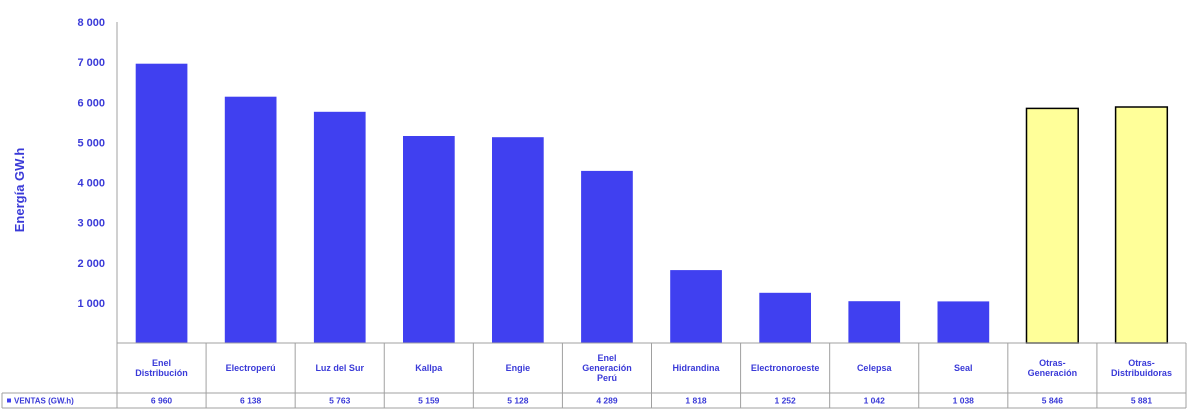  I want to click on y-tick-label: 8 000, so click(91, 23).